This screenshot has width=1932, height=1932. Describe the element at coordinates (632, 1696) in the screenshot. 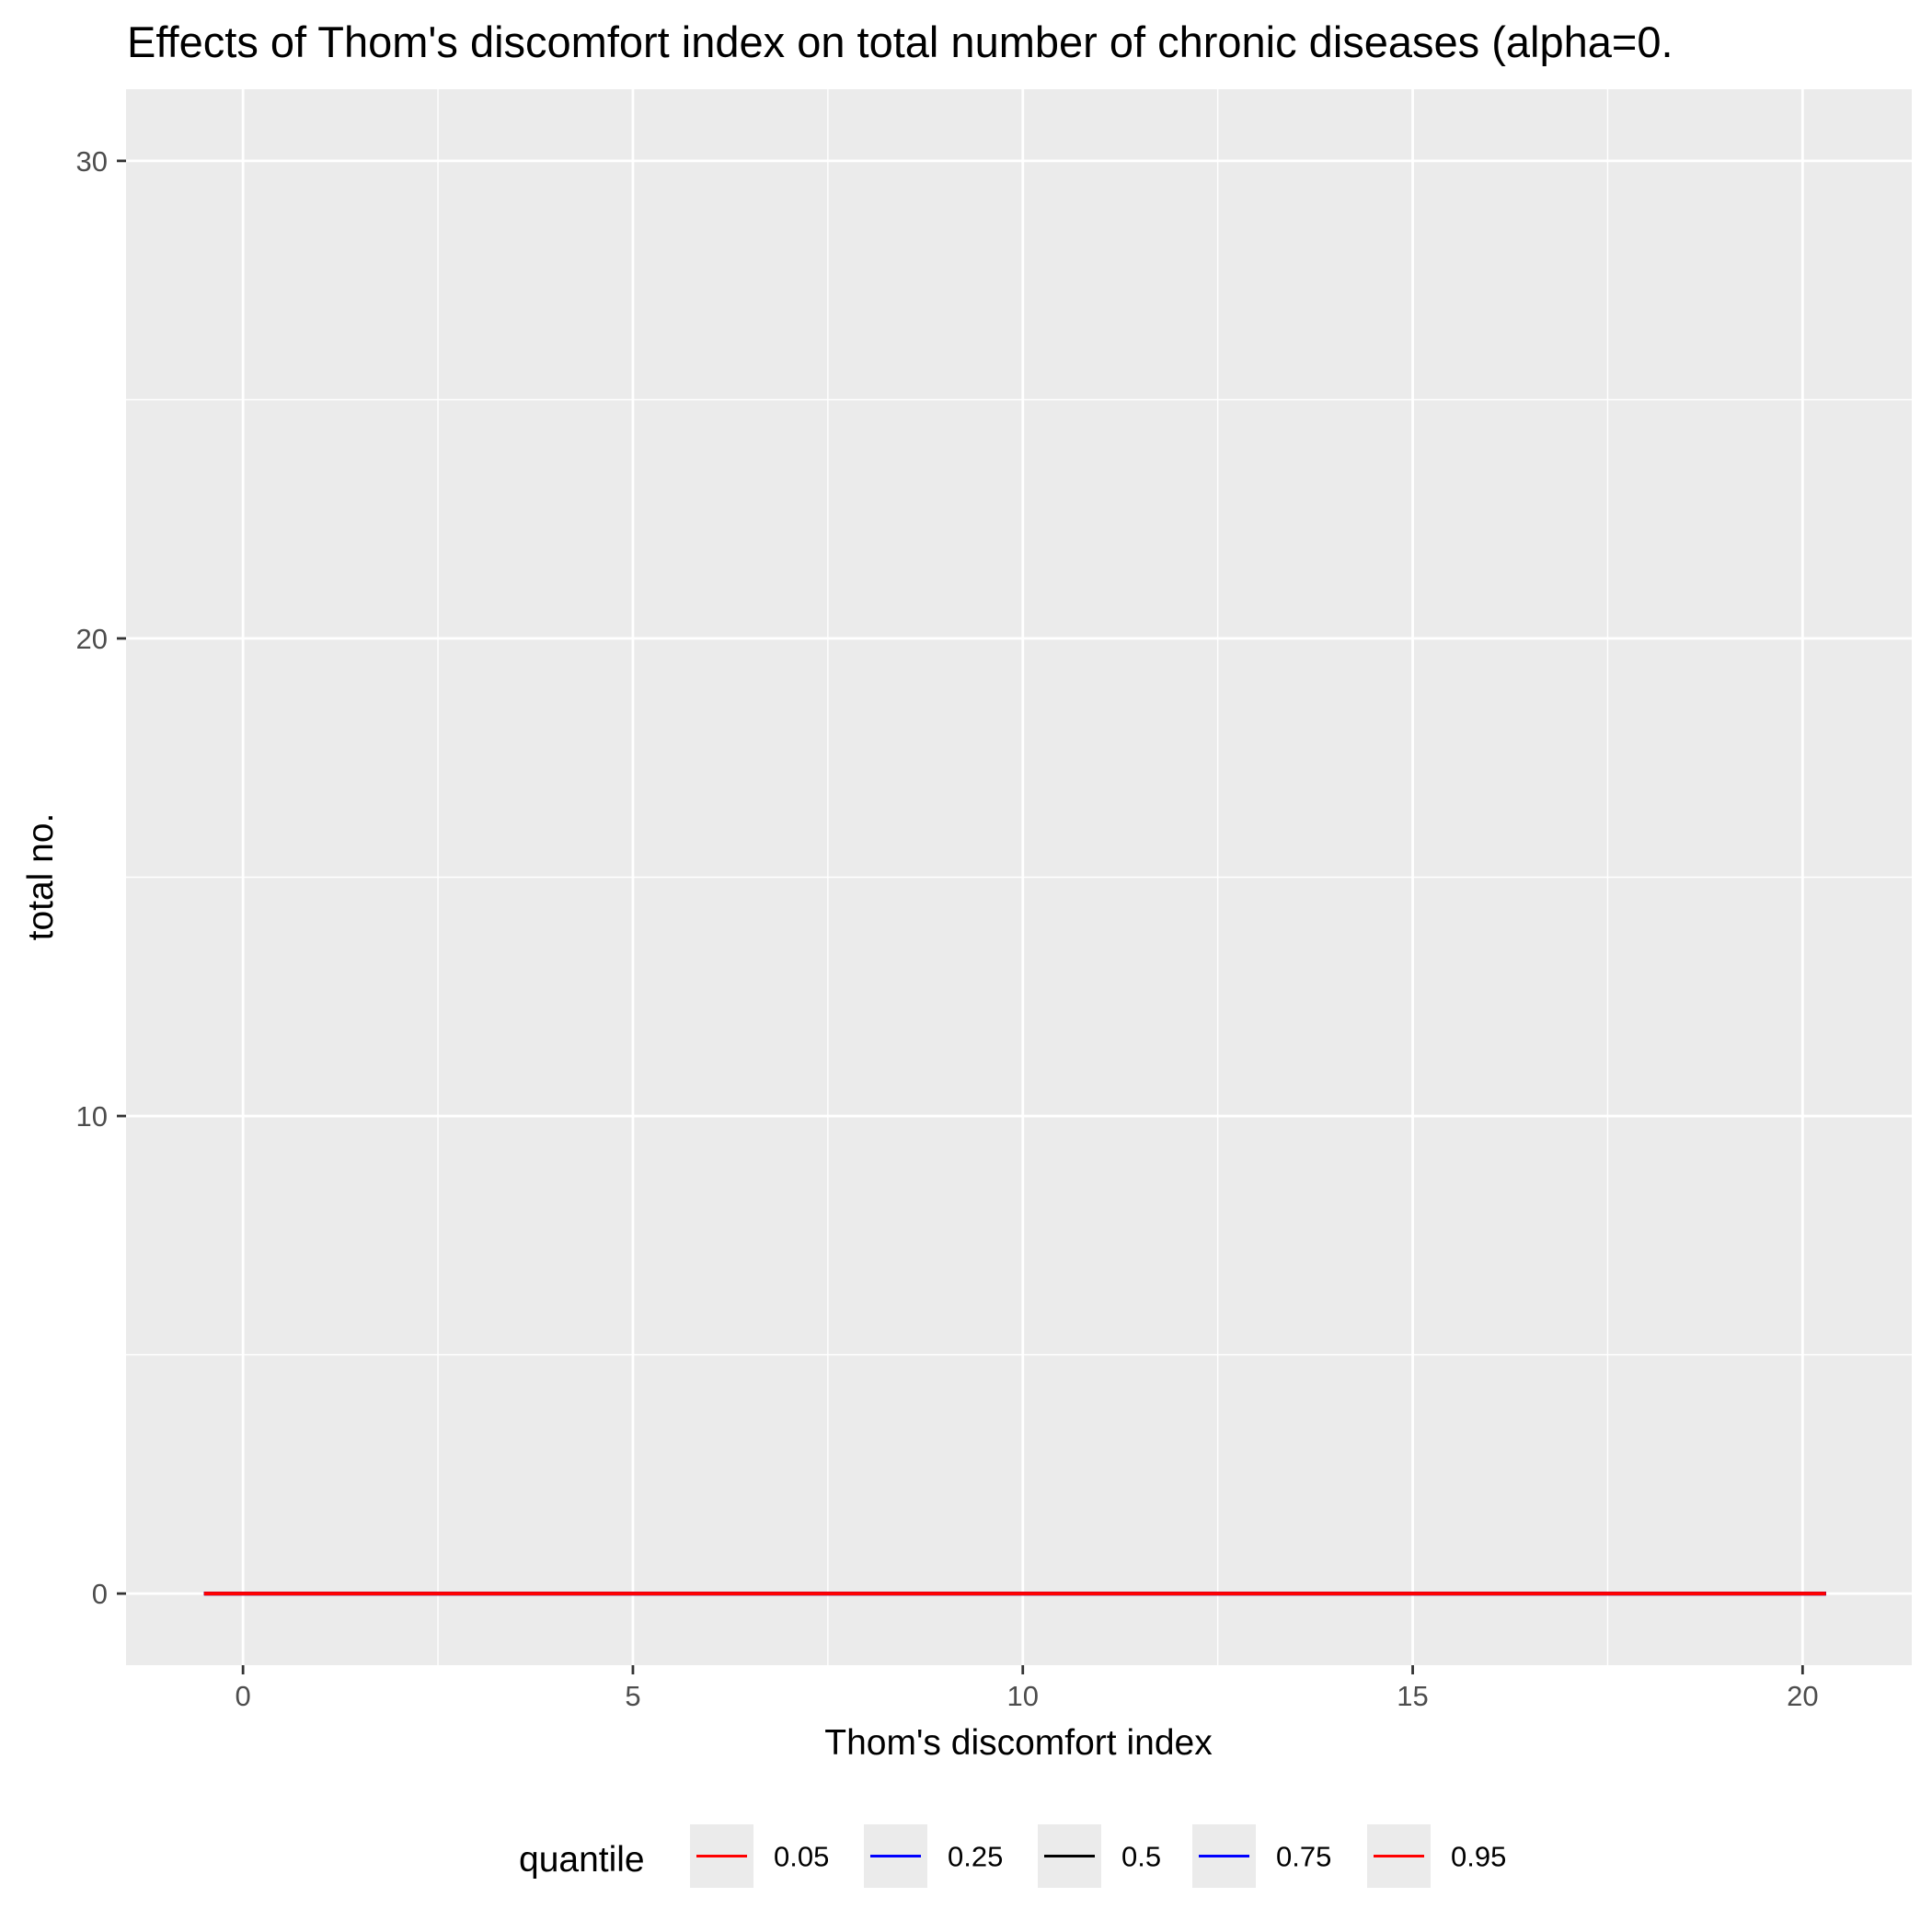

I see `x-tick-label: 5` at that location.